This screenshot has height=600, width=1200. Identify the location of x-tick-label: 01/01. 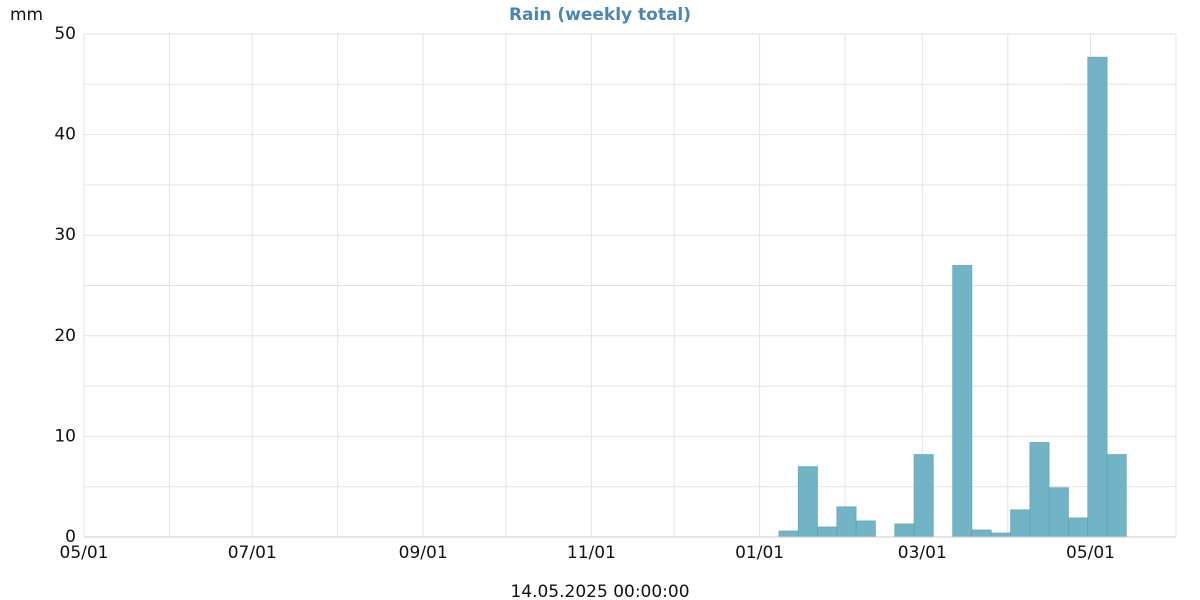
(759, 553).